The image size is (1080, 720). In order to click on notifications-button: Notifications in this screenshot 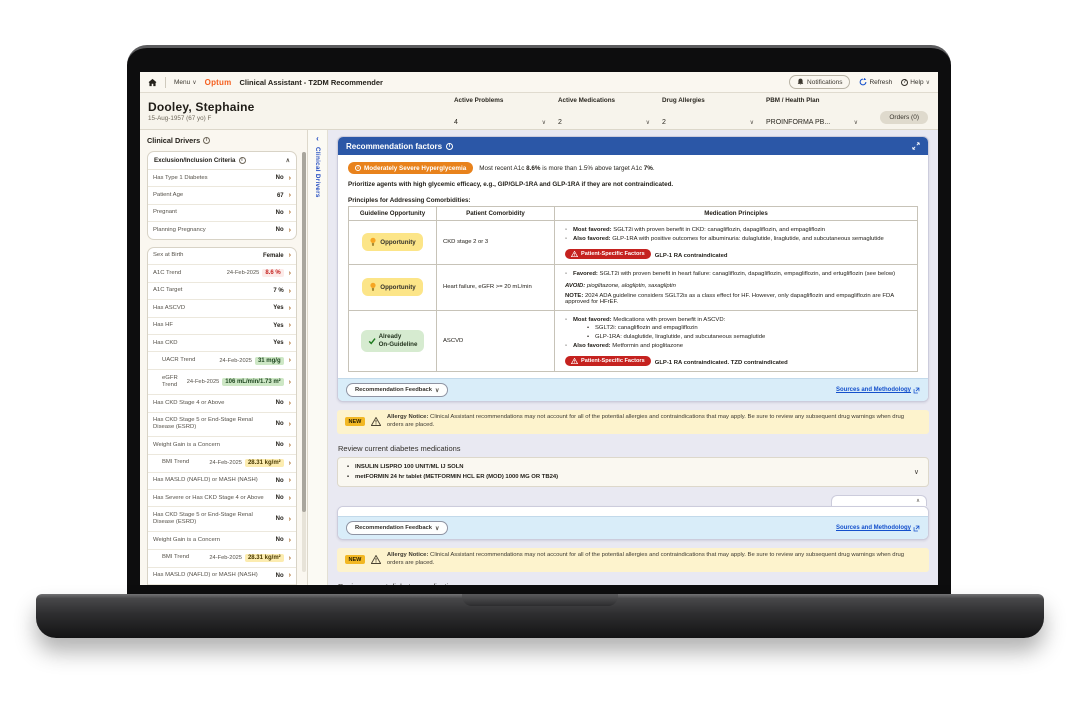, I will do `click(820, 82)`.